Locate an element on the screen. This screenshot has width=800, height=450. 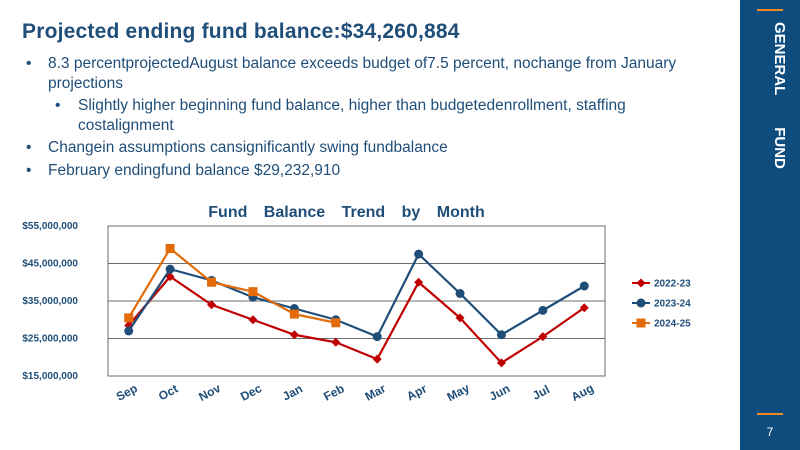
x-tick-label: Jun is located at coordinates (499, 392).